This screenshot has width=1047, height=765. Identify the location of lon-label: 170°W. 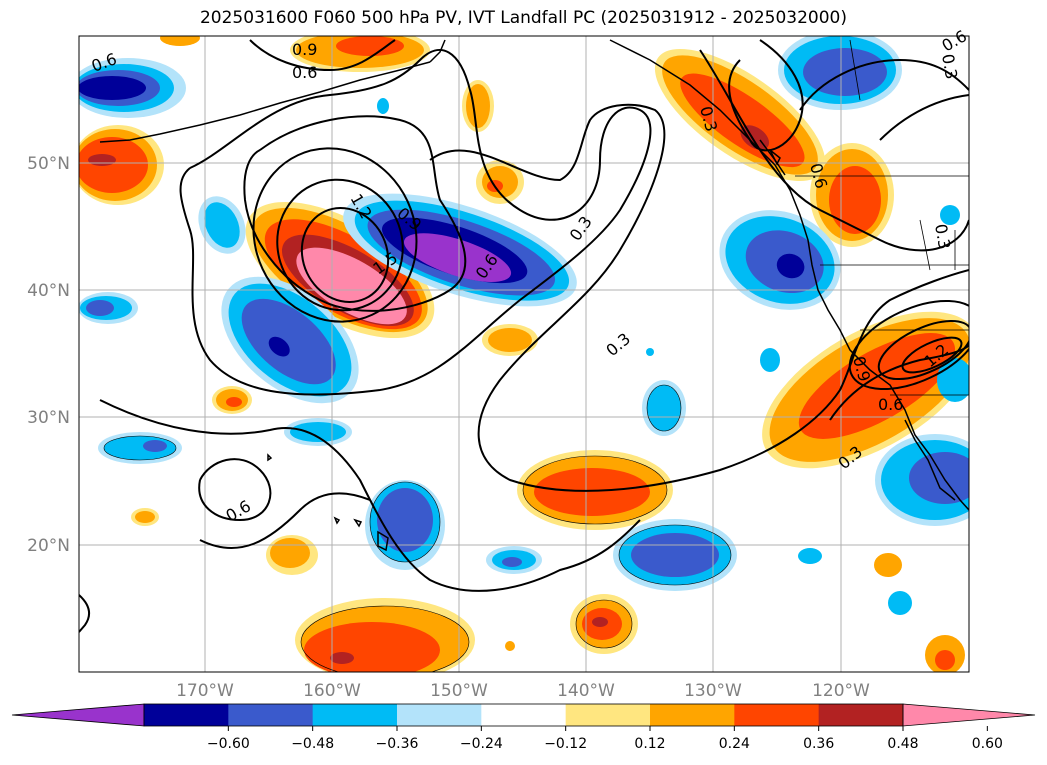
(205, 690).